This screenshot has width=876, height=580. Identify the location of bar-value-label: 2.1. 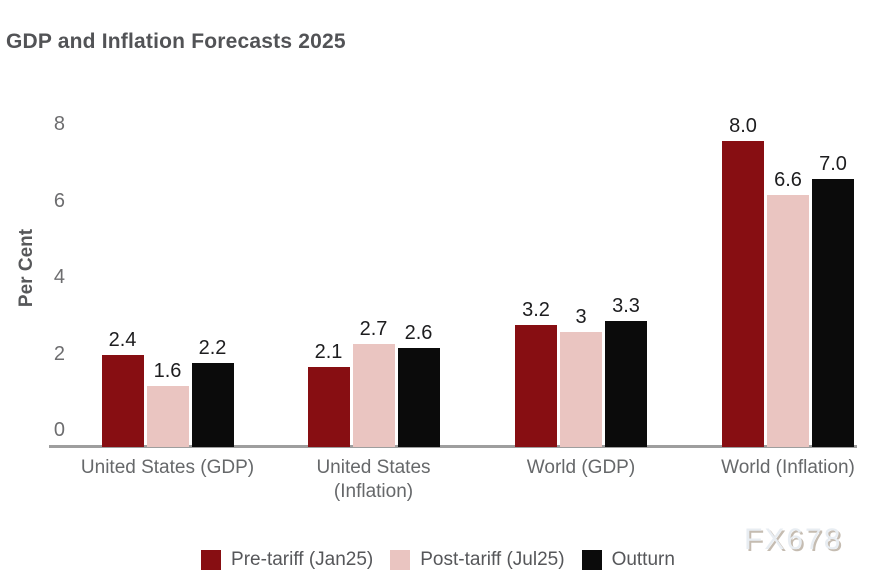
(328, 352).